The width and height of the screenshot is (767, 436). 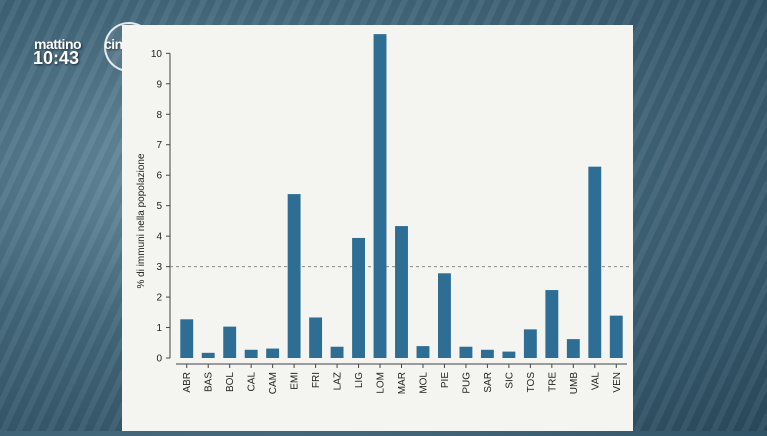 I want to click on bar-lig, so click(x=358, y=297).